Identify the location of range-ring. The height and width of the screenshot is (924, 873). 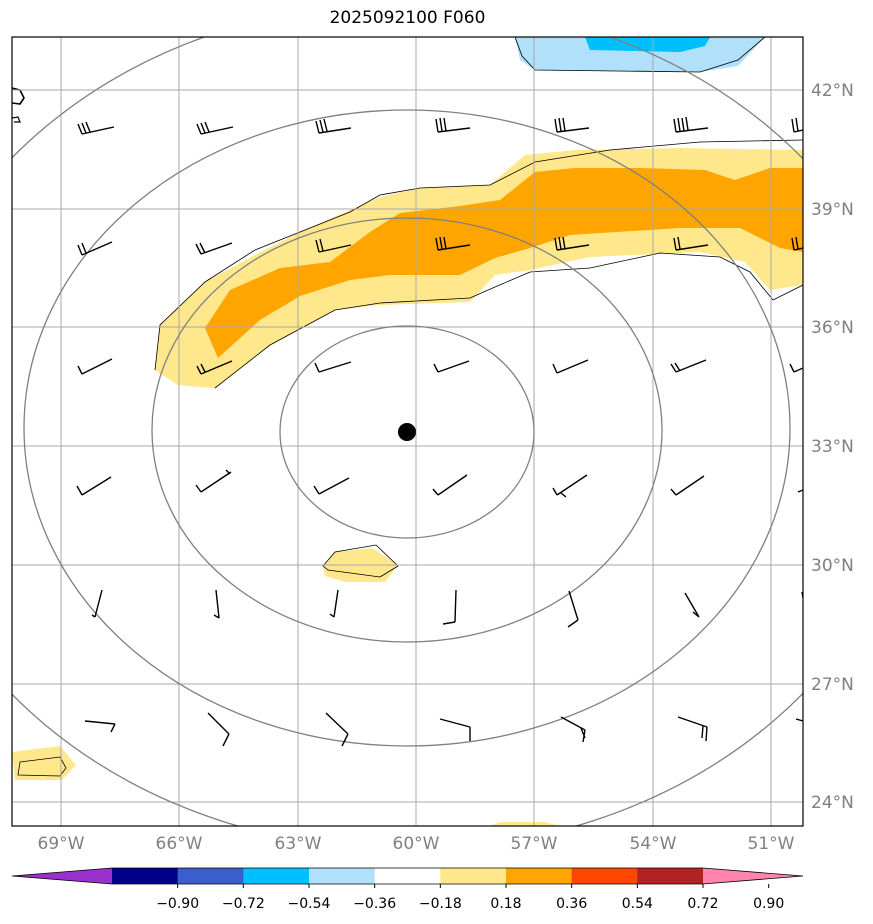
(407, 432).